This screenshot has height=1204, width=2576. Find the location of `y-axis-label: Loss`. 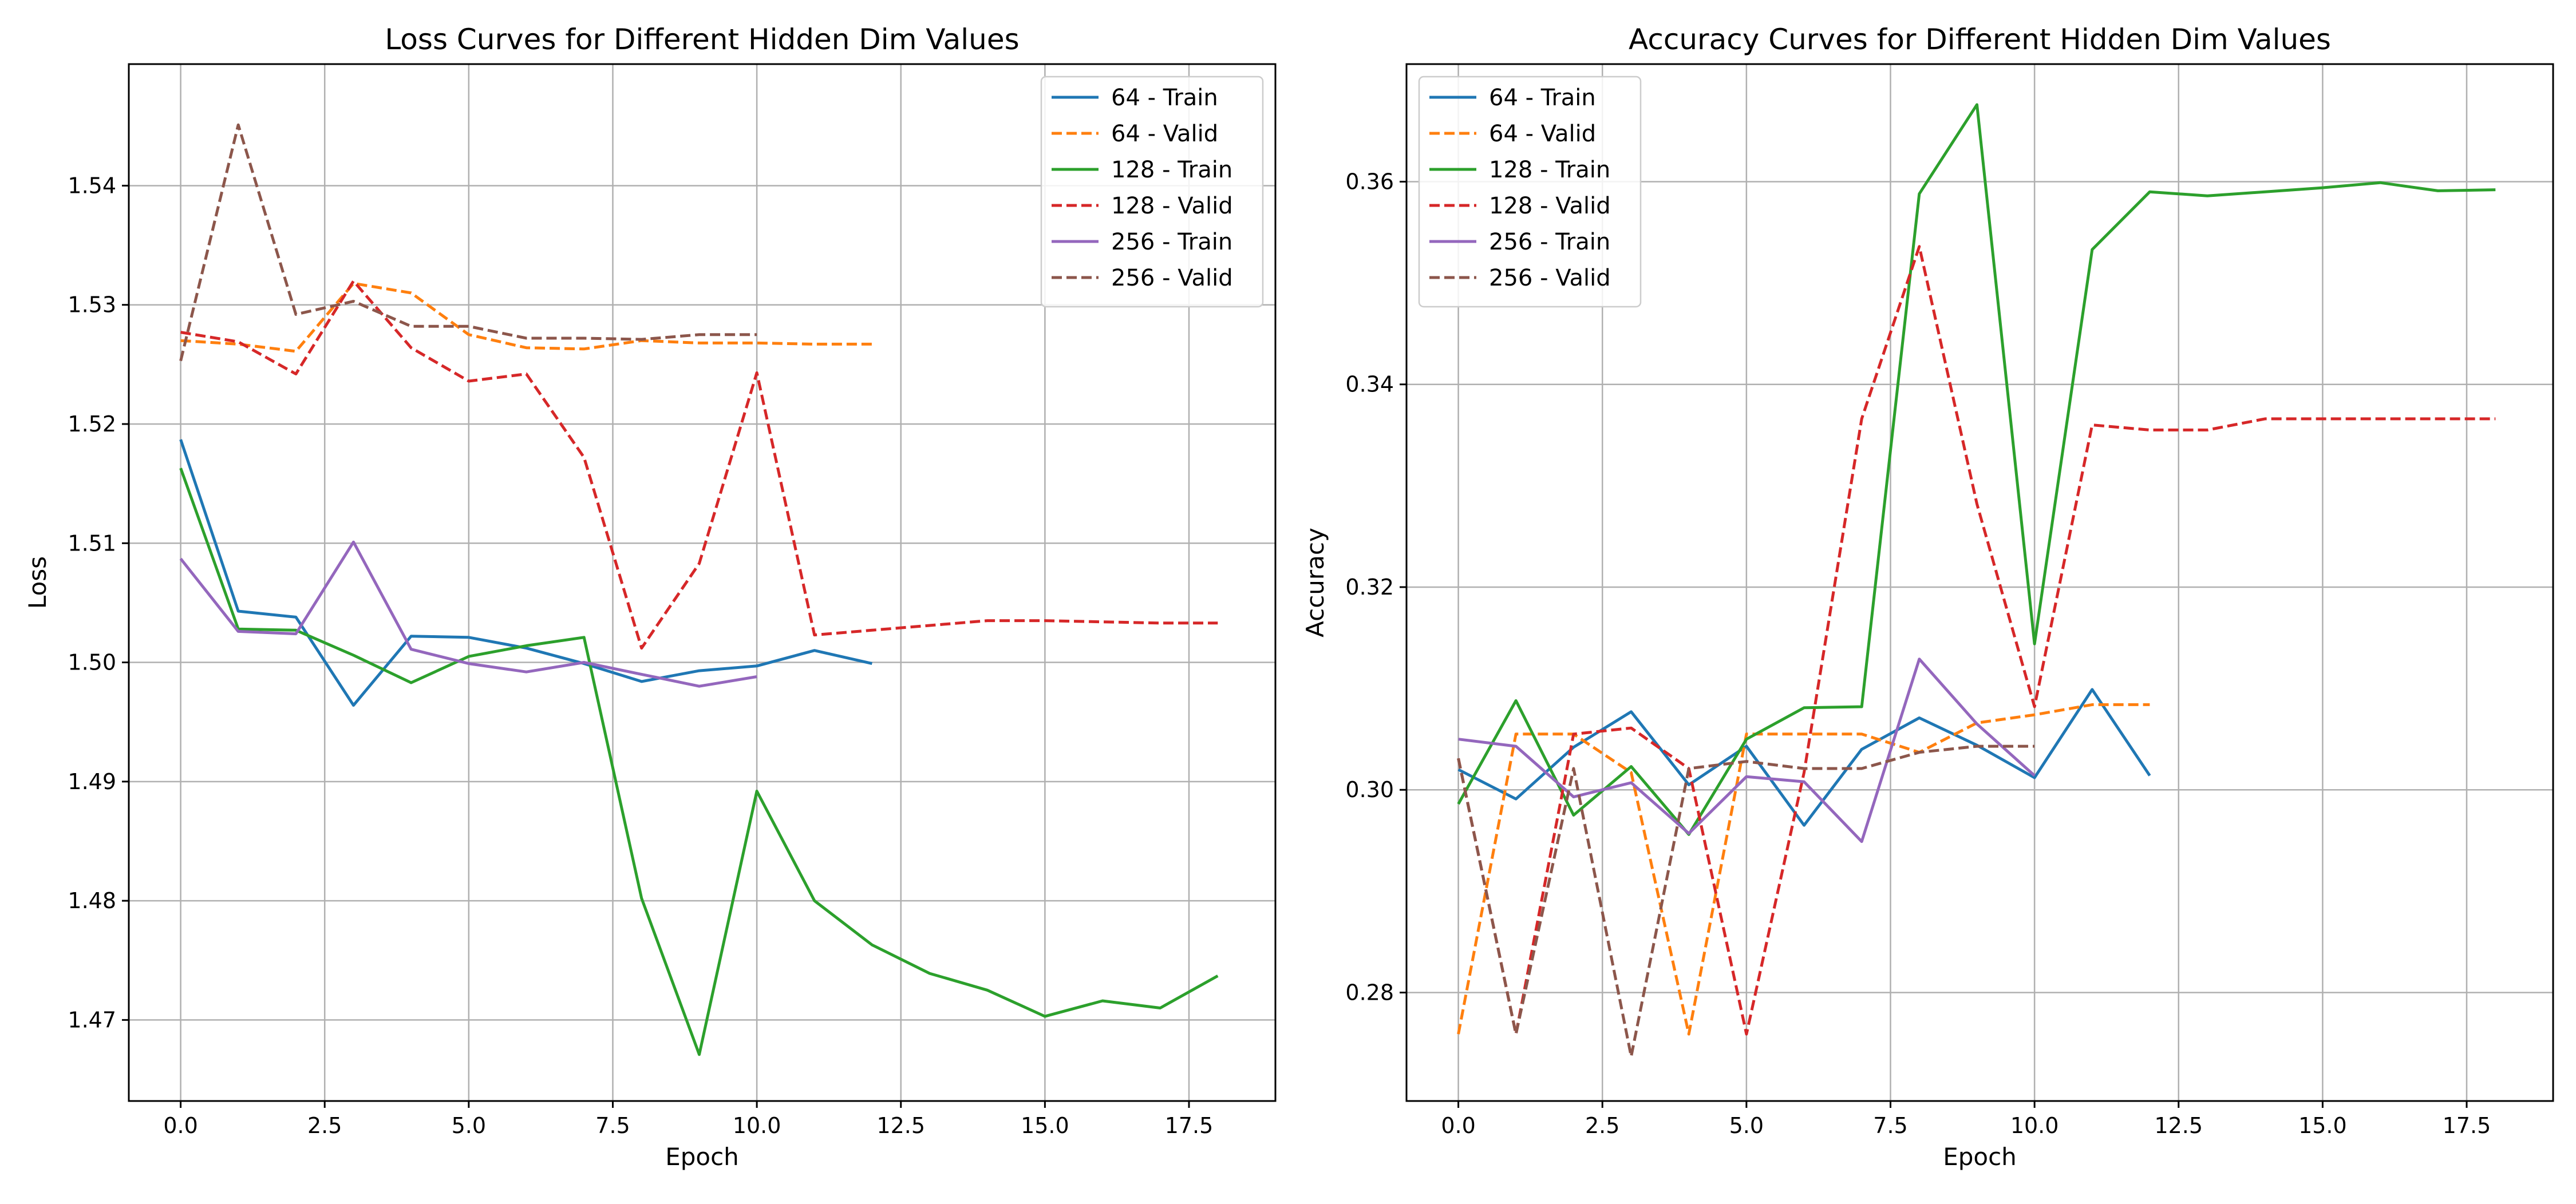

y-axis-label: Loss is located at coordinates (37, 582).